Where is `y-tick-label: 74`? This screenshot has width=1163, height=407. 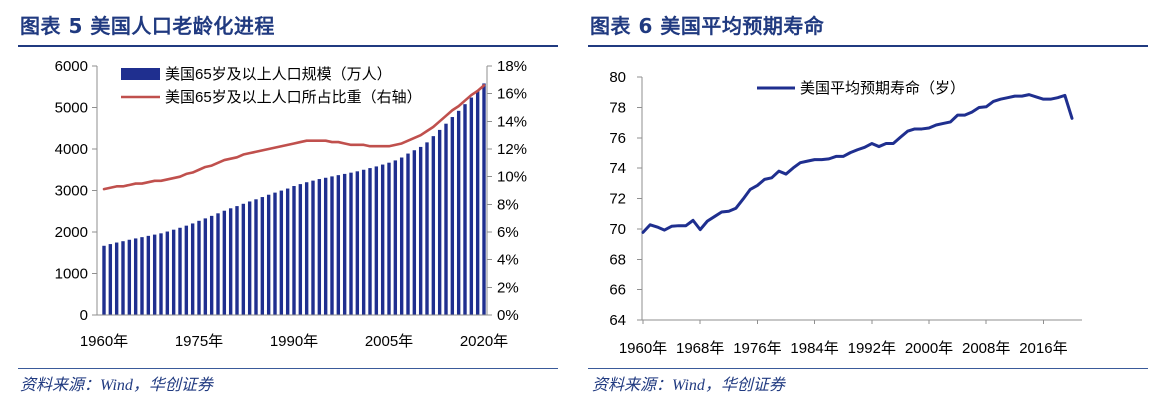
y-tick-label: 74 is located at coordinates (617, 168).